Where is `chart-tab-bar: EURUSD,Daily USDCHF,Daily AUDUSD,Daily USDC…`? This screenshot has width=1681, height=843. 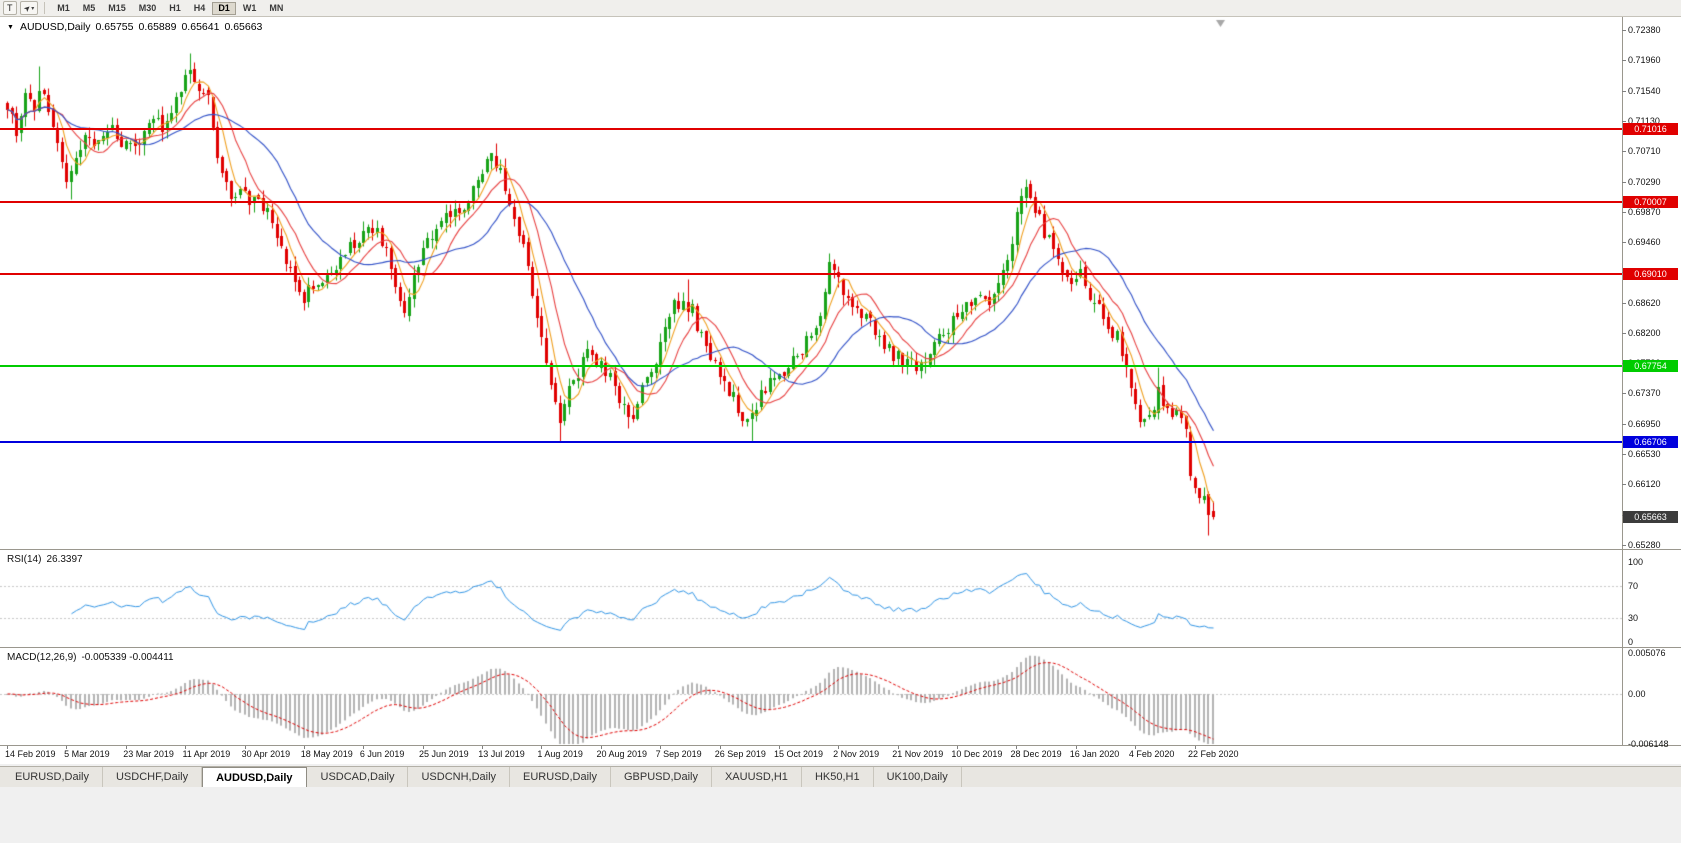 chart-tab-bar: EURUSD,Daily USDCHF,Daily AUDUSD,Daily USDC… is located at coordinates (840, 776).